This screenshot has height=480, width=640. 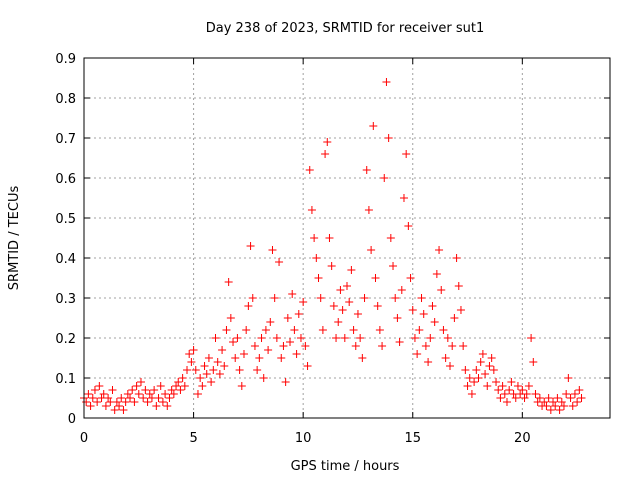 I want to click on y-tick-label: 0.4, so click(x=65, y=259).